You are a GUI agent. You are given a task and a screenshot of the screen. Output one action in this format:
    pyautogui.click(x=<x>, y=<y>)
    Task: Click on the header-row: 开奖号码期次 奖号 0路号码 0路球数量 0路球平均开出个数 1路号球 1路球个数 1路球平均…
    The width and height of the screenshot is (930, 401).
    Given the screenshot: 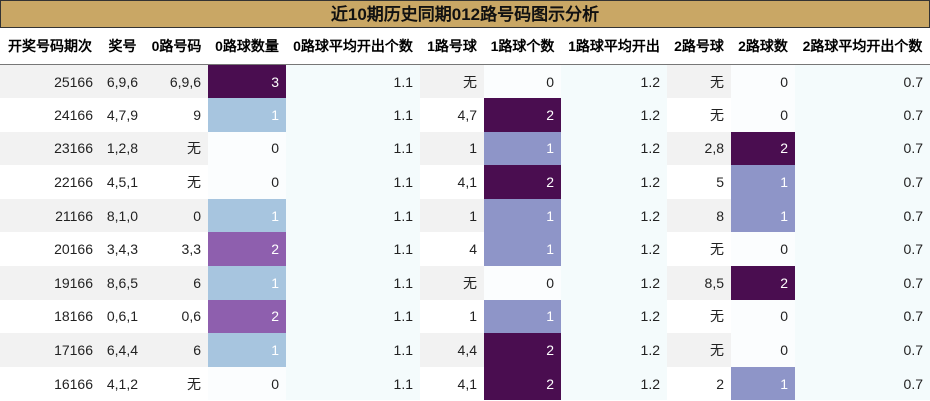 What is the action you would take?
    pyautogui.click(x=465, y=46)
    